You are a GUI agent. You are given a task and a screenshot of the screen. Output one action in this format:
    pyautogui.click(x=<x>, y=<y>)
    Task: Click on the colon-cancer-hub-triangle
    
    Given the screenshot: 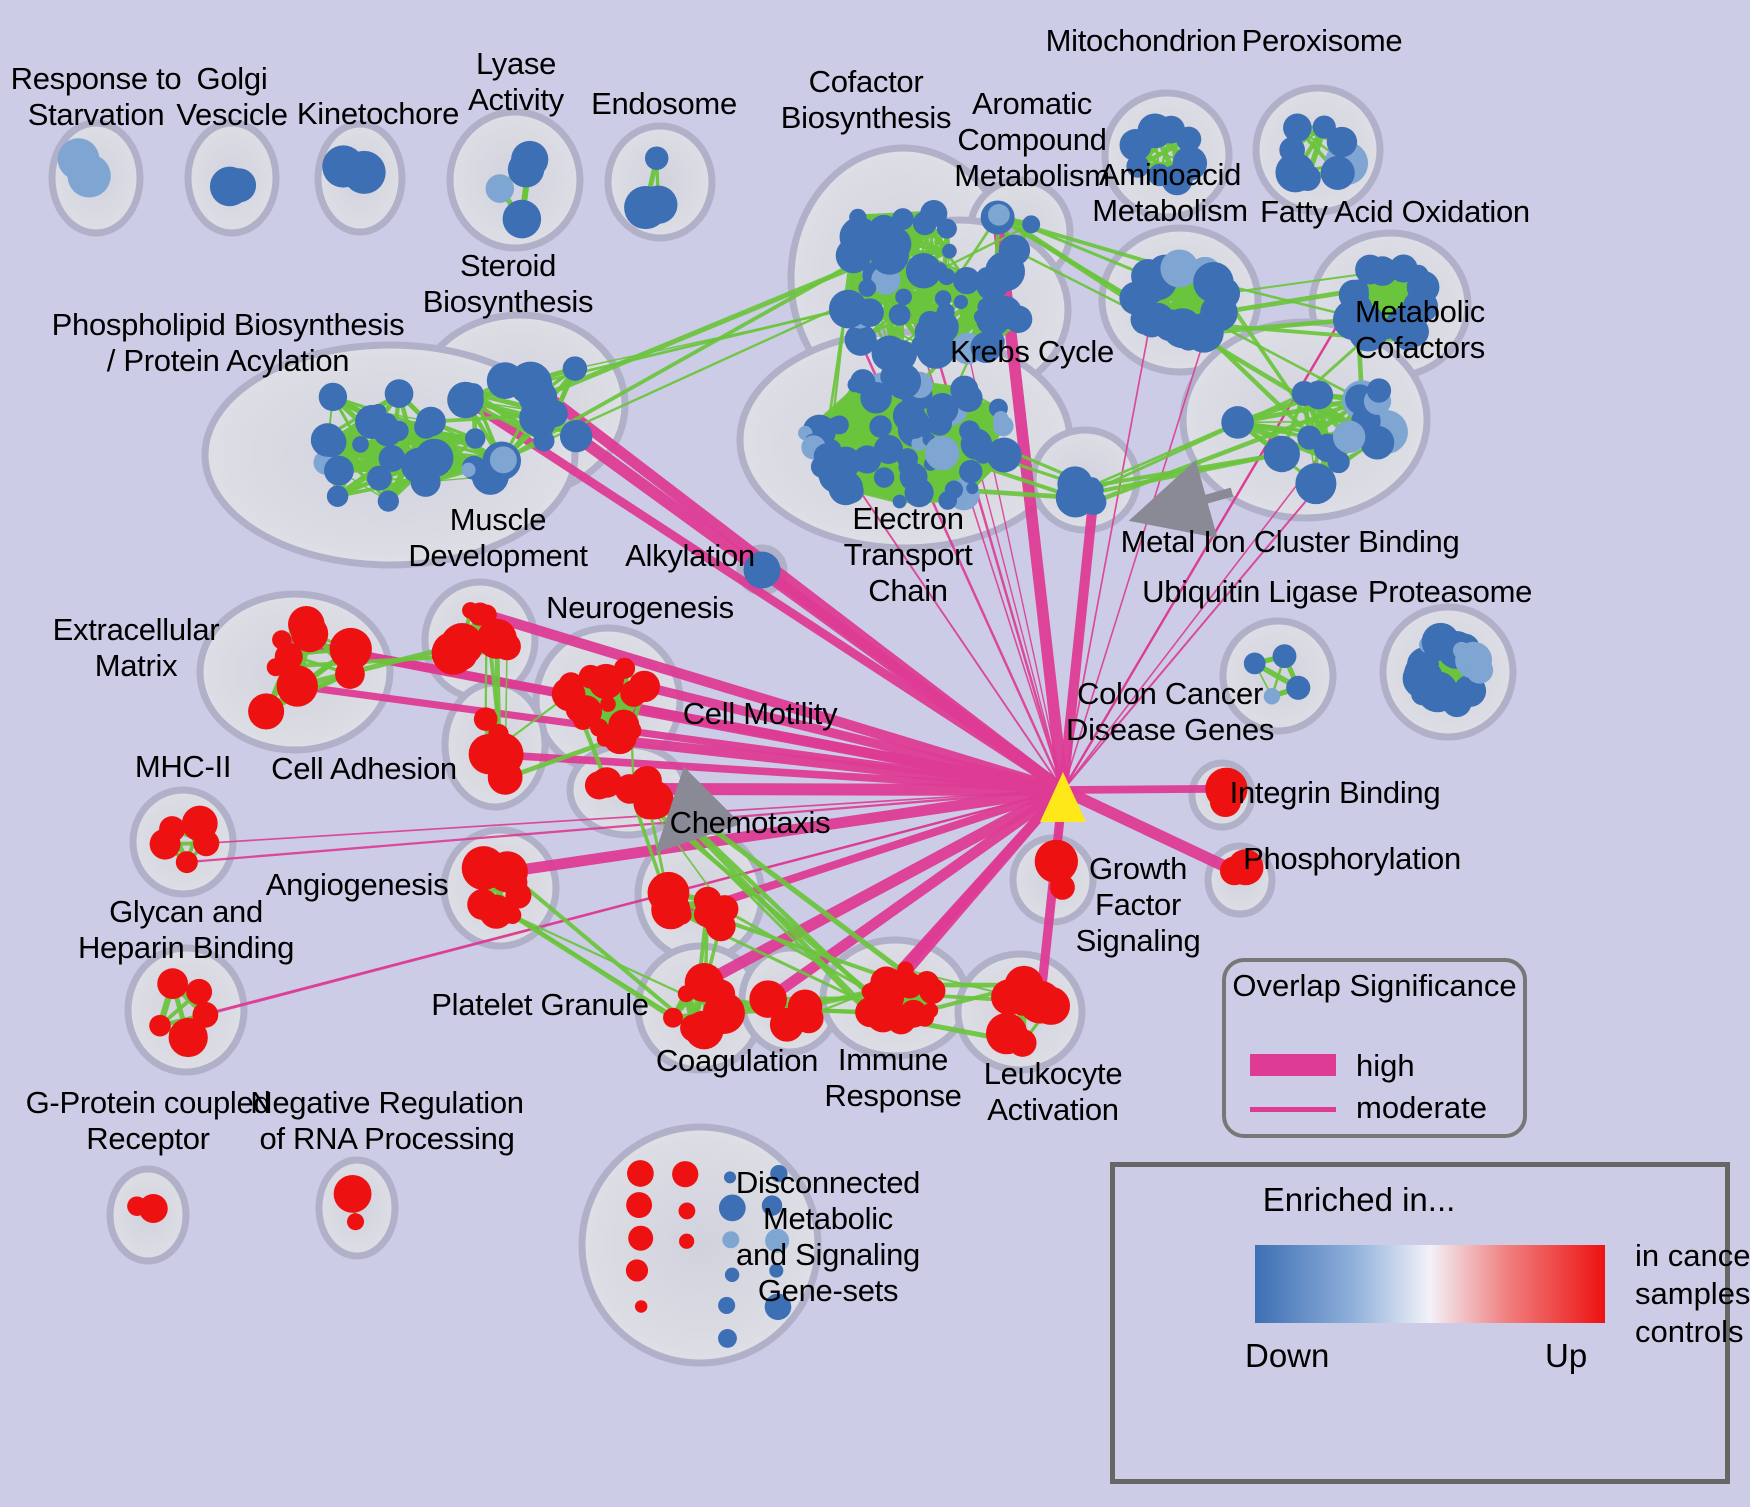 What is the action you would take?
    pyautogui.click(x=1063, y=797)
    